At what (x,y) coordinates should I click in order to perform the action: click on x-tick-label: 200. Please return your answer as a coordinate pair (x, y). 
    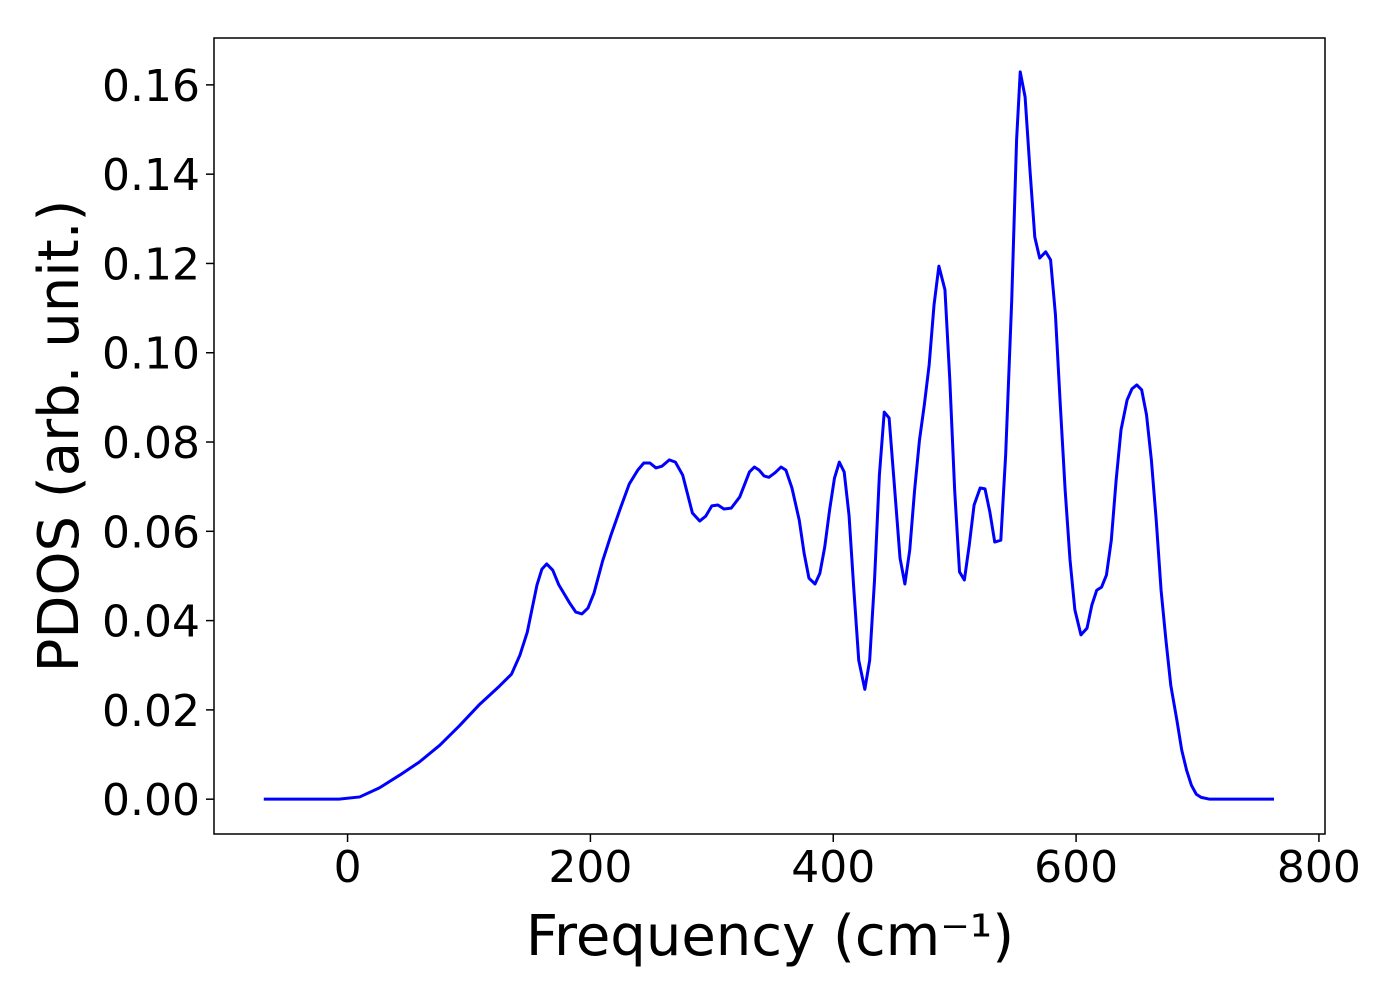
    Looking at the image, I should click on (590, 867).